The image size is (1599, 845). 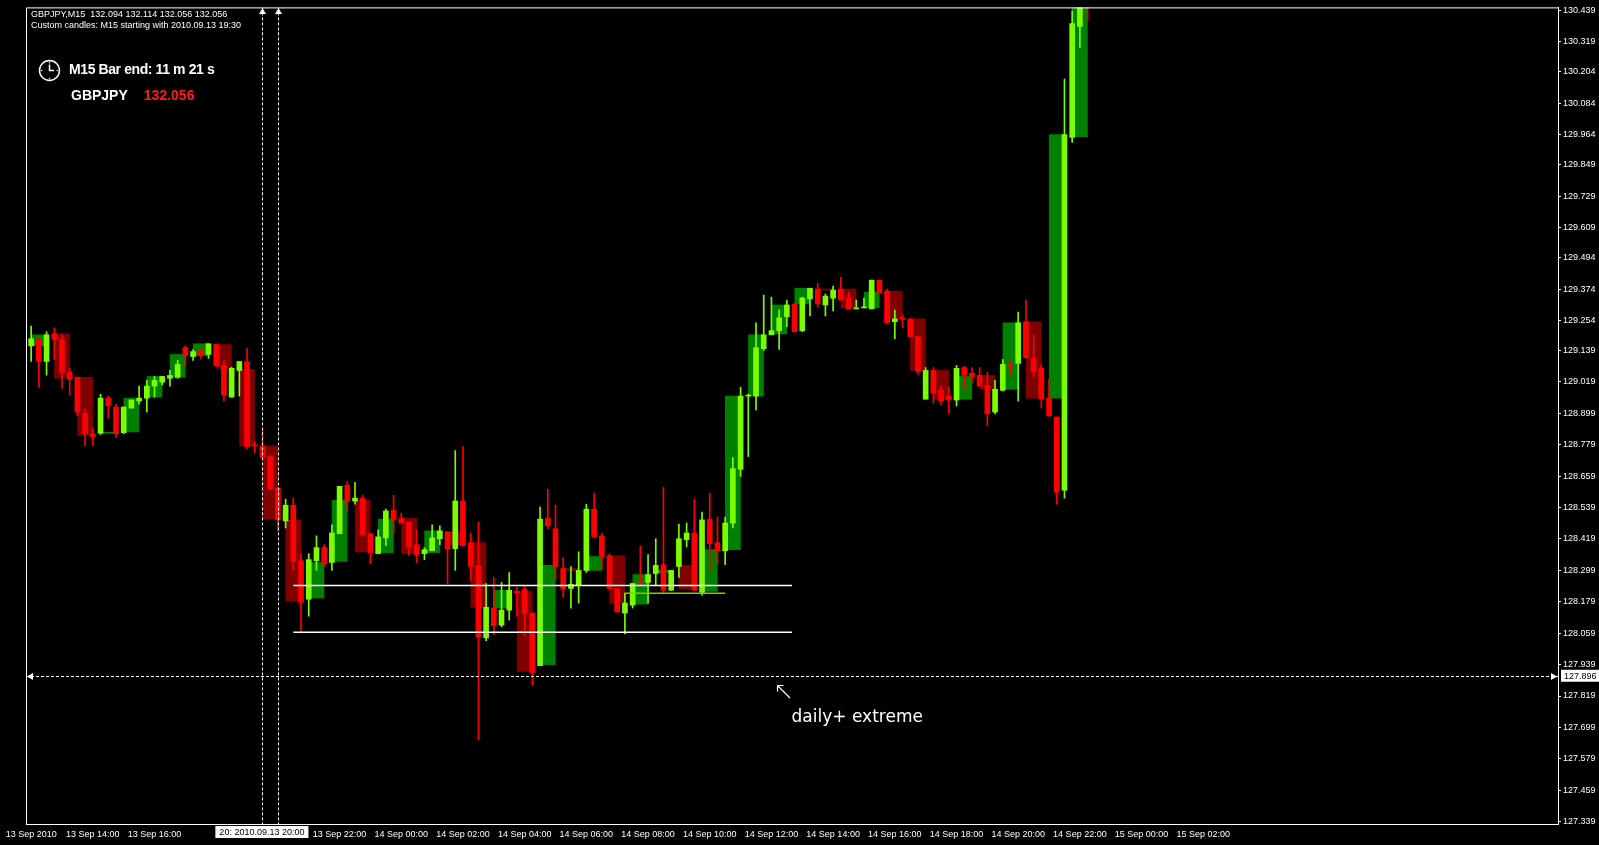 What do you see at coordinates (142, 69) in the screenshot?
I see `annotation: M15 Bar end: 11 m 21 s` at bounding box center [142, 69].